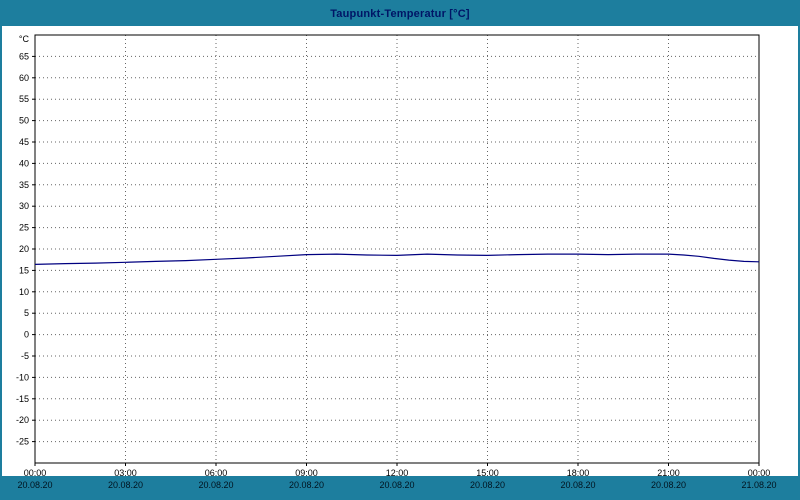  What do you see at coordinates (24, 270) in the screenshot?
I see `y-tick-label: 15` at bounding box center [24, 270].